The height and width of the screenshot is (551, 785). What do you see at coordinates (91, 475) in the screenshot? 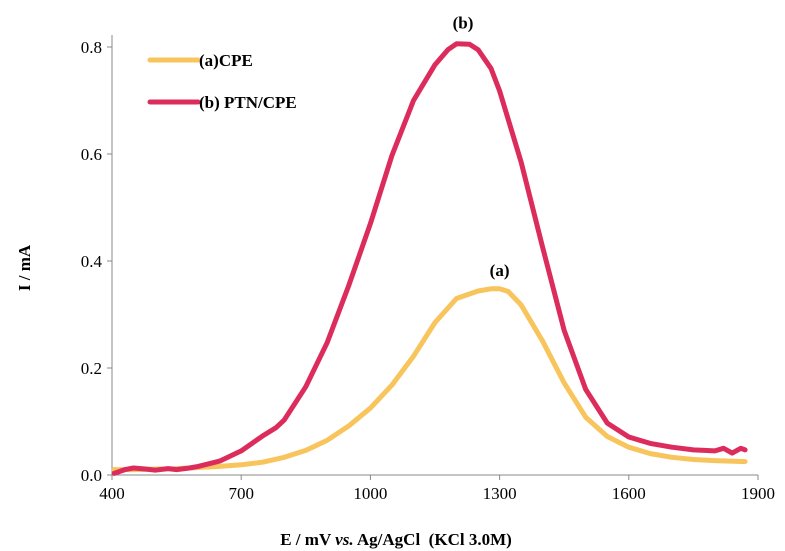
I see `y-tick-label: 0.0` at bounding box center [91, 475].